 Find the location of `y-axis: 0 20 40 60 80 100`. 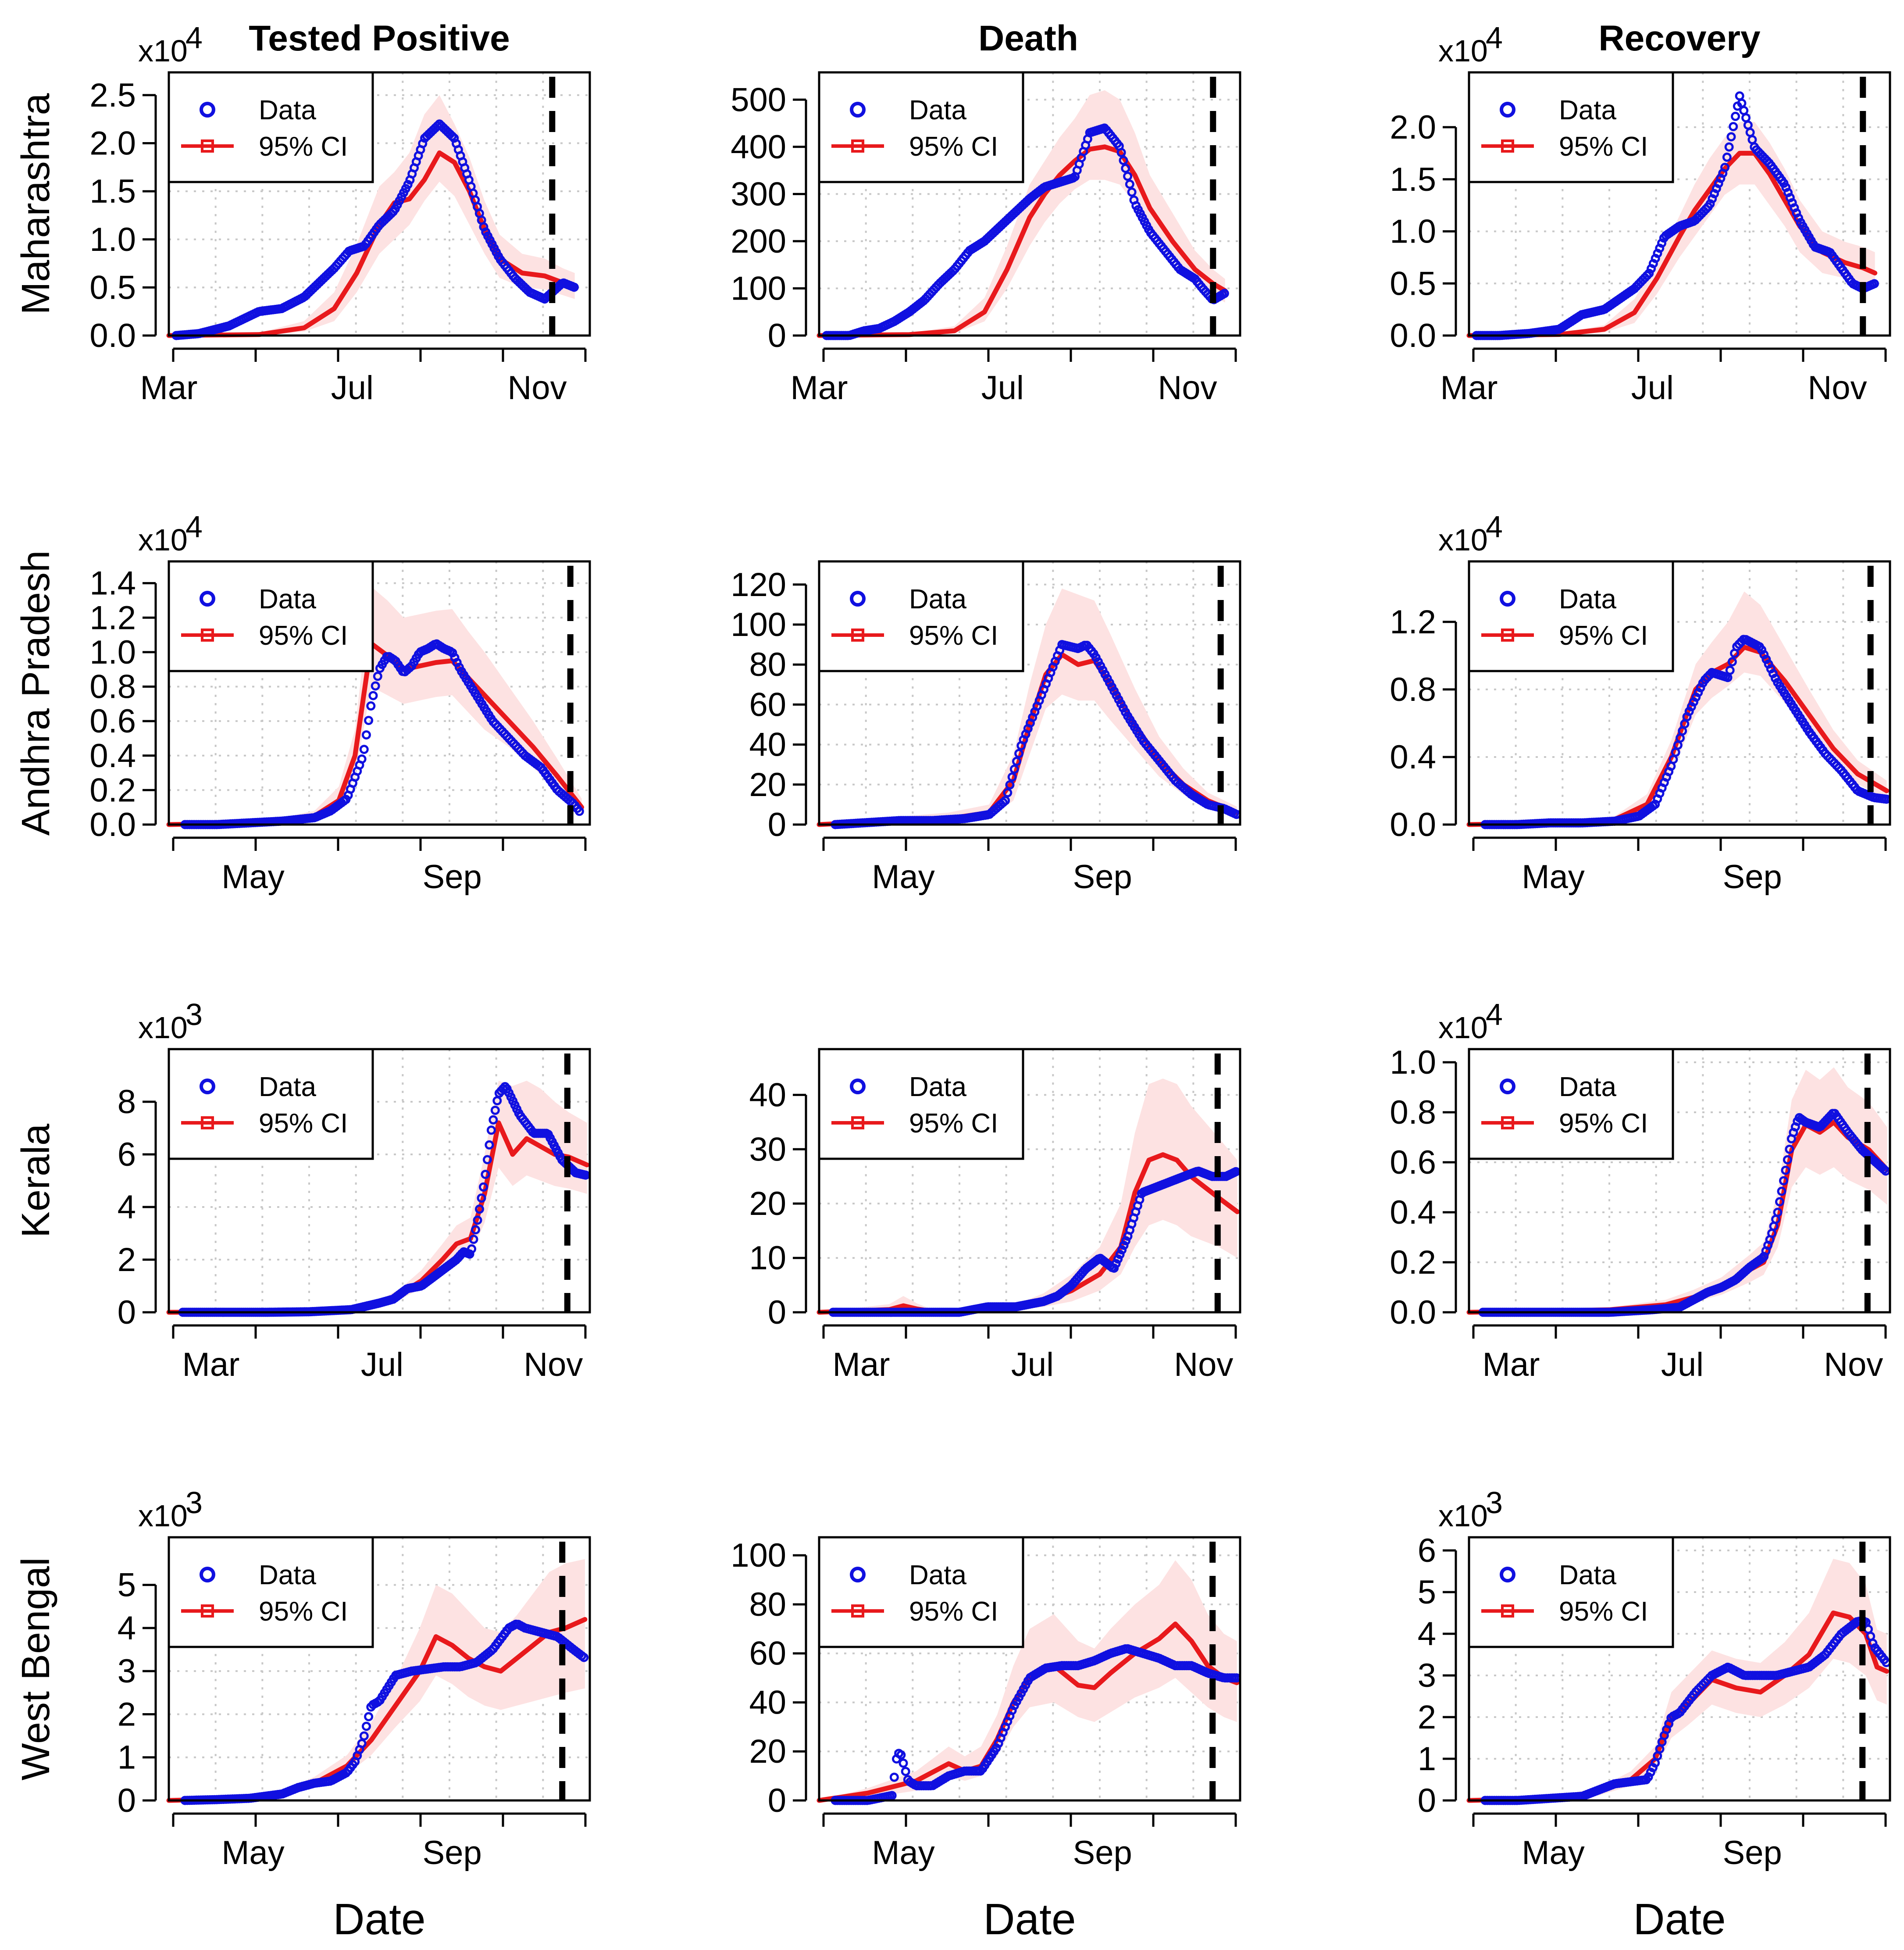

y-axis: 0 20 40 60 80 100 is located at coordinates (769, 1678).